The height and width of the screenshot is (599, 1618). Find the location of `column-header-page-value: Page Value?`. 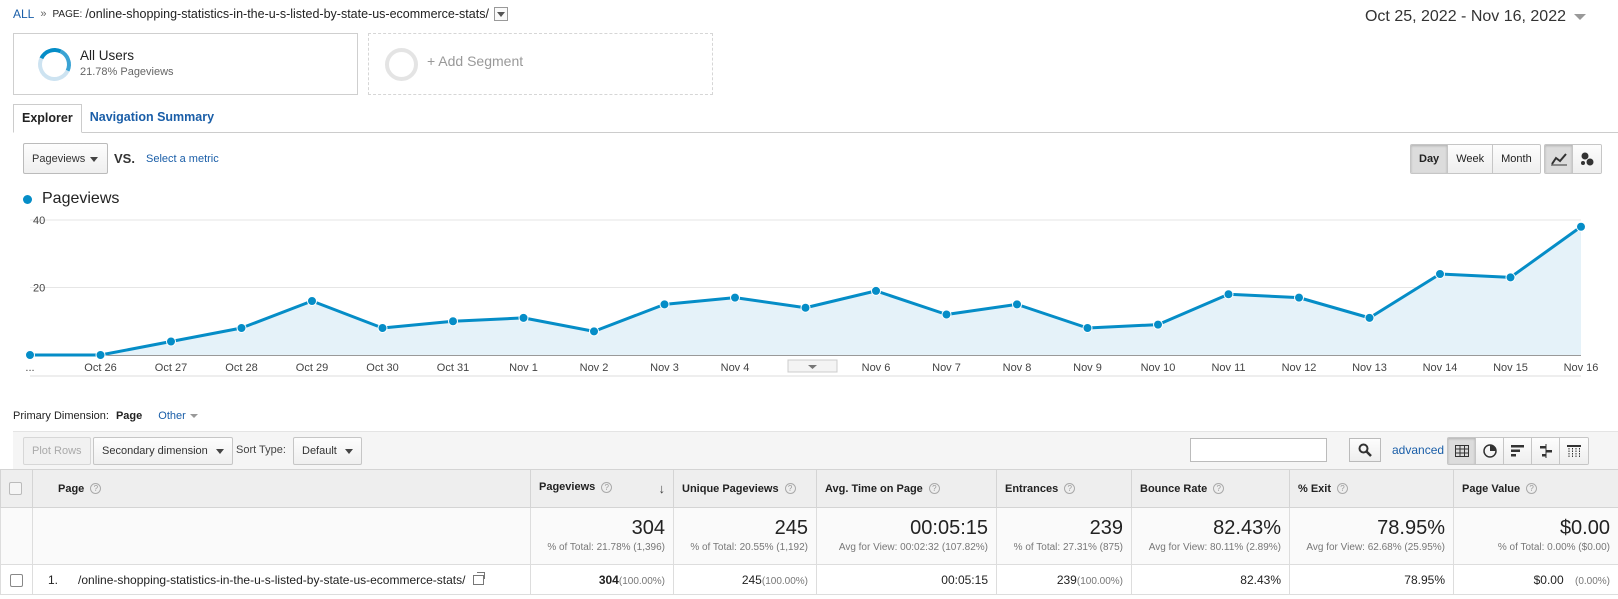

column-header-page-value: Page Value? is located at coordinates (1535, 488).